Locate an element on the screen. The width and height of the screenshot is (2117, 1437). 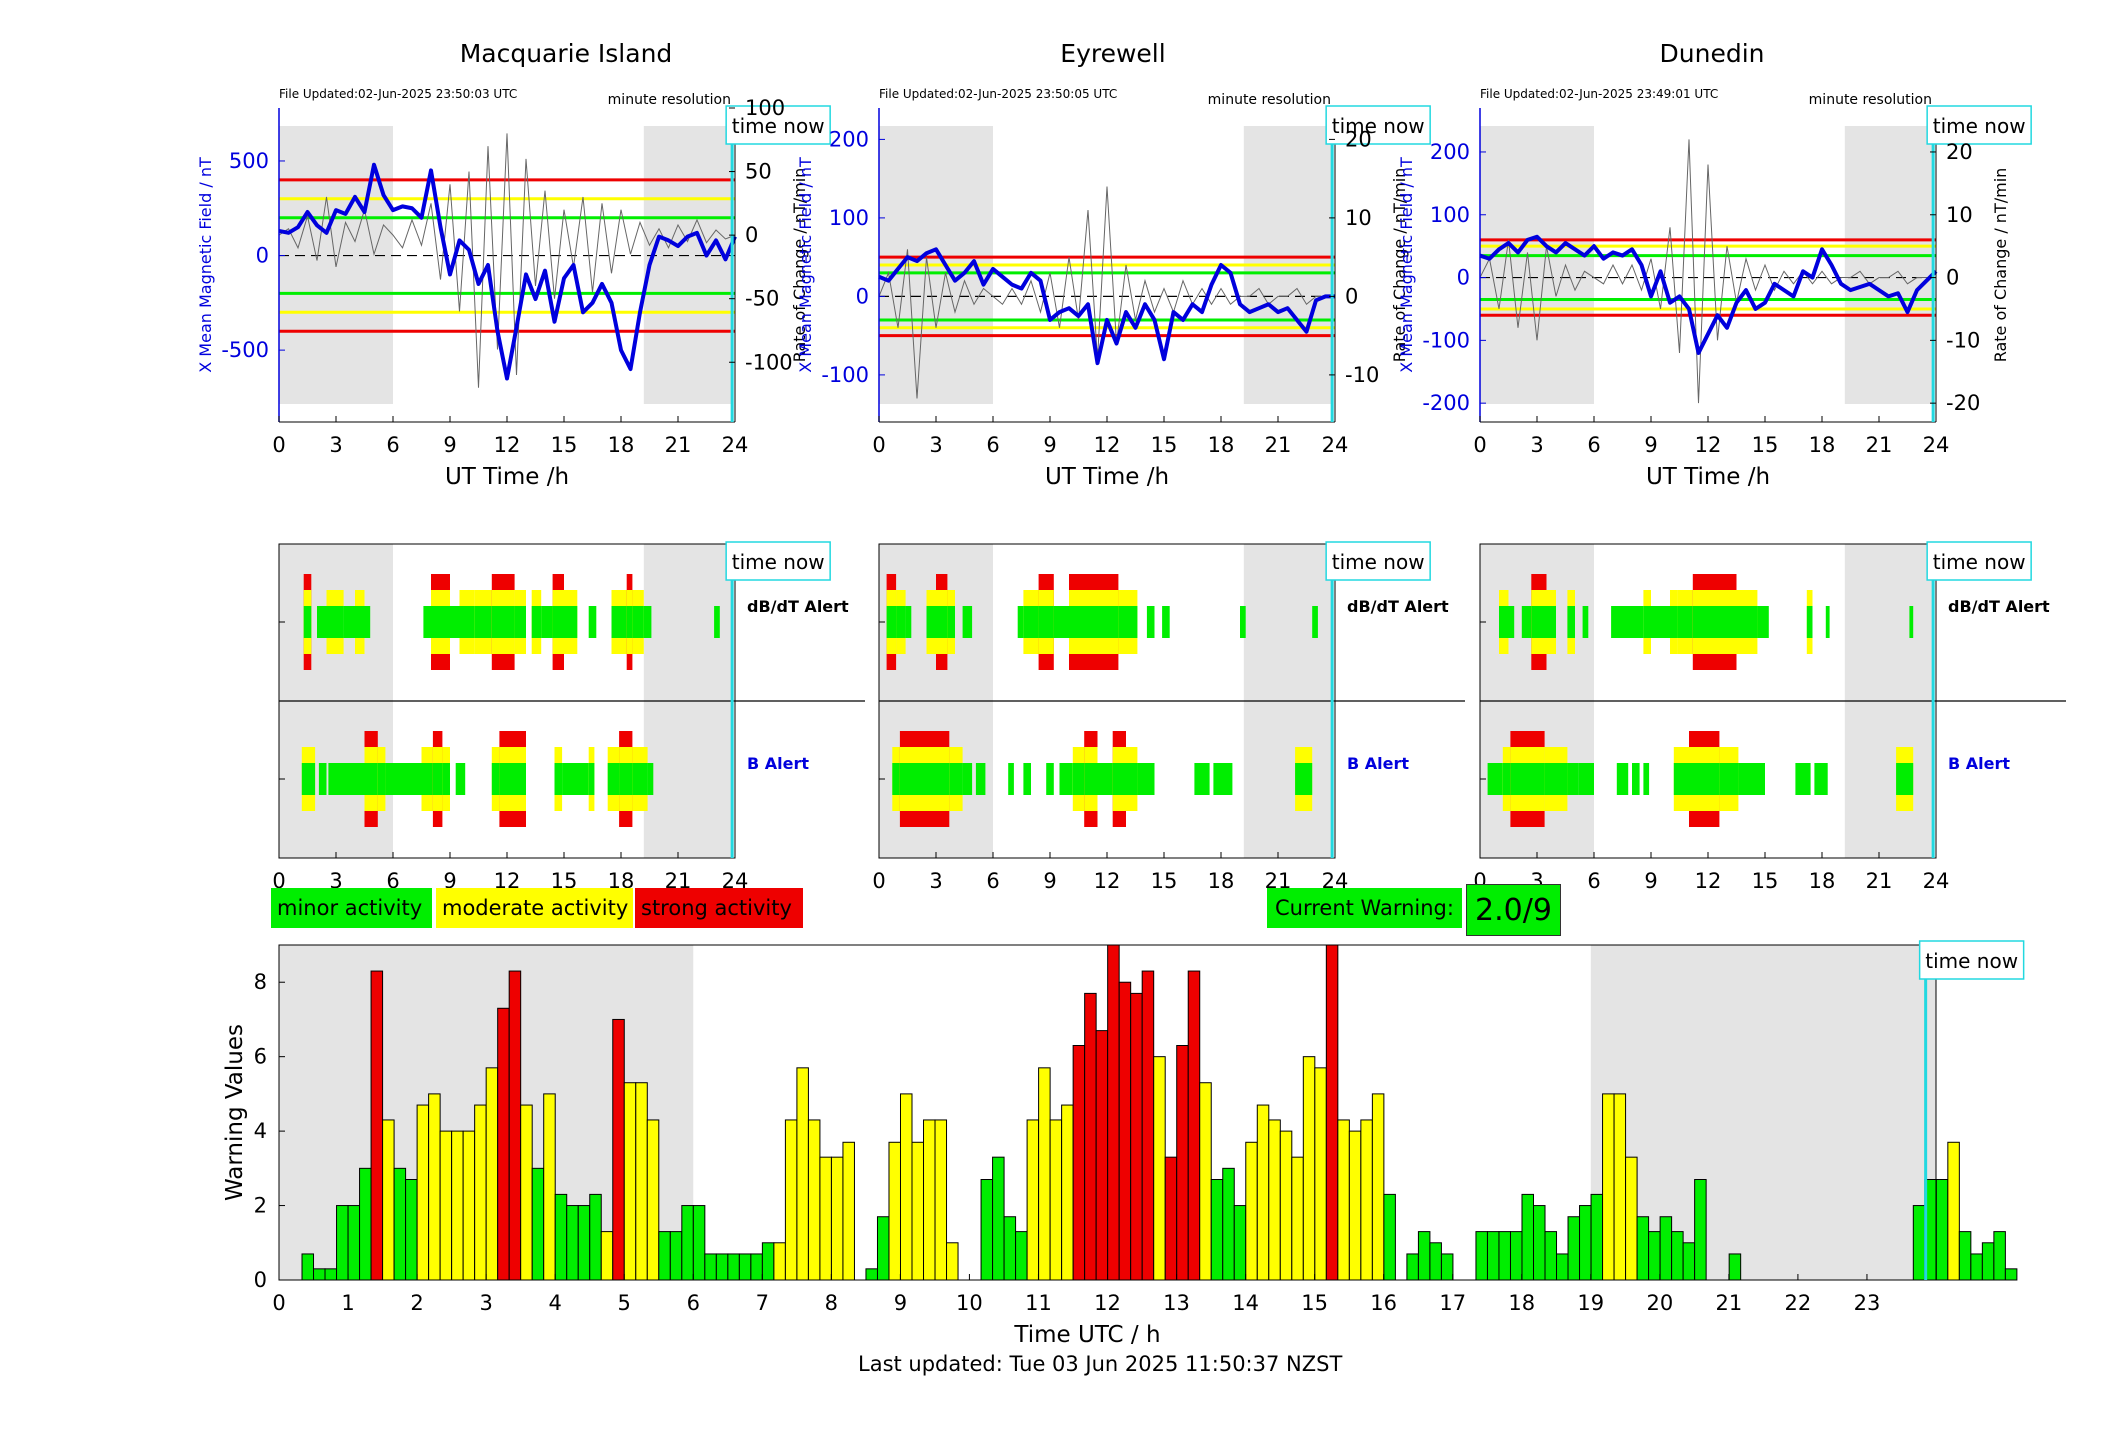
x-tick-label: 14 is located at coordinates (1245, 1303).